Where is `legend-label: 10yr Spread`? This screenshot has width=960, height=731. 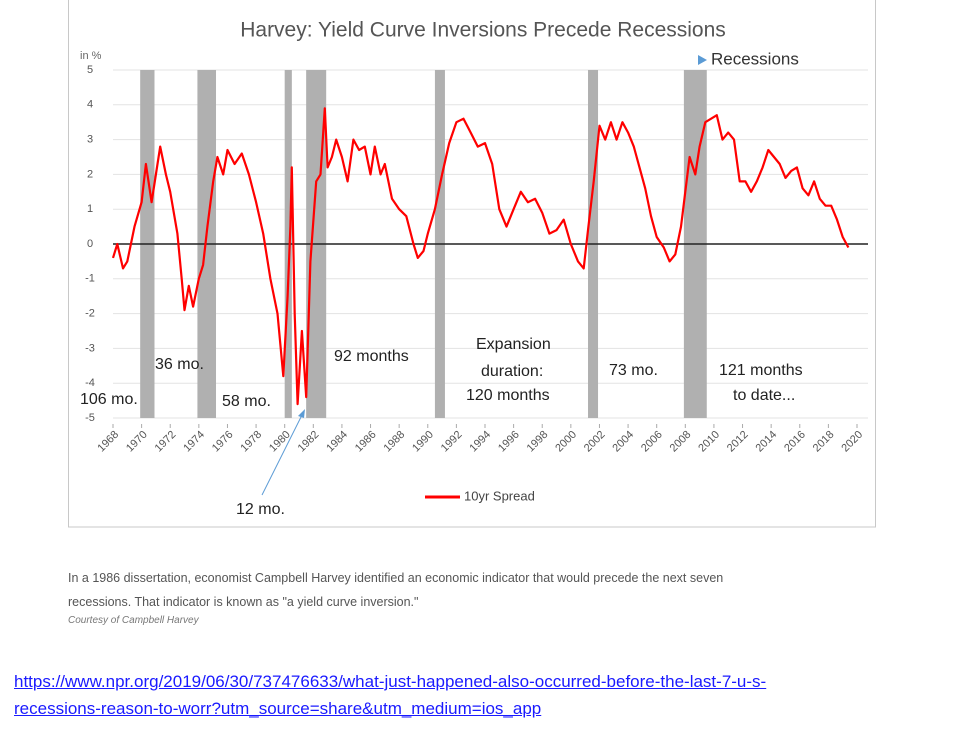 legend-label: 10yr Spread is located at coordinates (499, 495).